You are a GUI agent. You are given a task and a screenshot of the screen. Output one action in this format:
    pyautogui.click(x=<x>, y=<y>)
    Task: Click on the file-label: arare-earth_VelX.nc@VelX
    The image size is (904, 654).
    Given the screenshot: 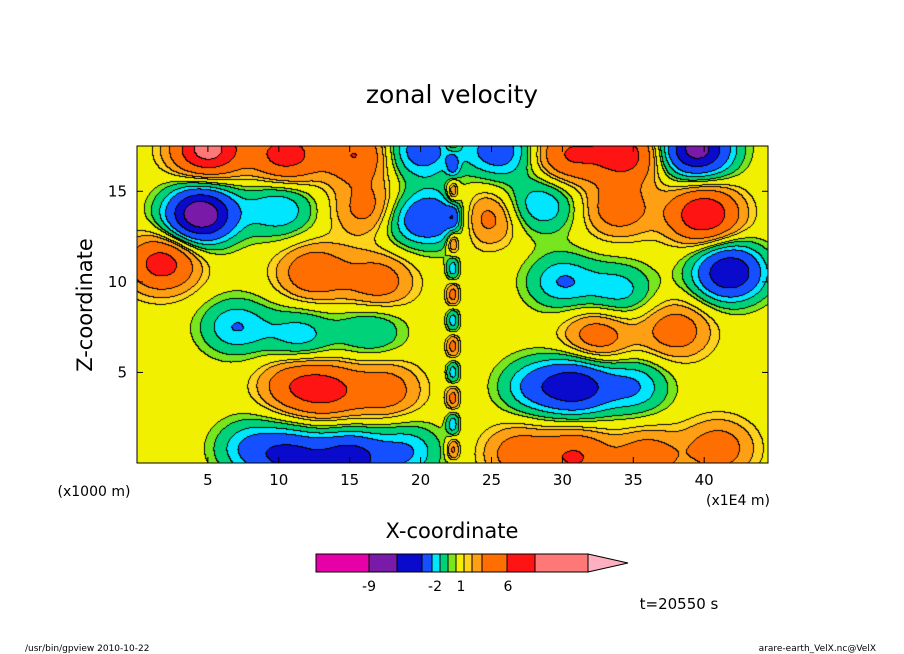 What is the action you would take?
    pyautogui.click(x=817, y=649)
    